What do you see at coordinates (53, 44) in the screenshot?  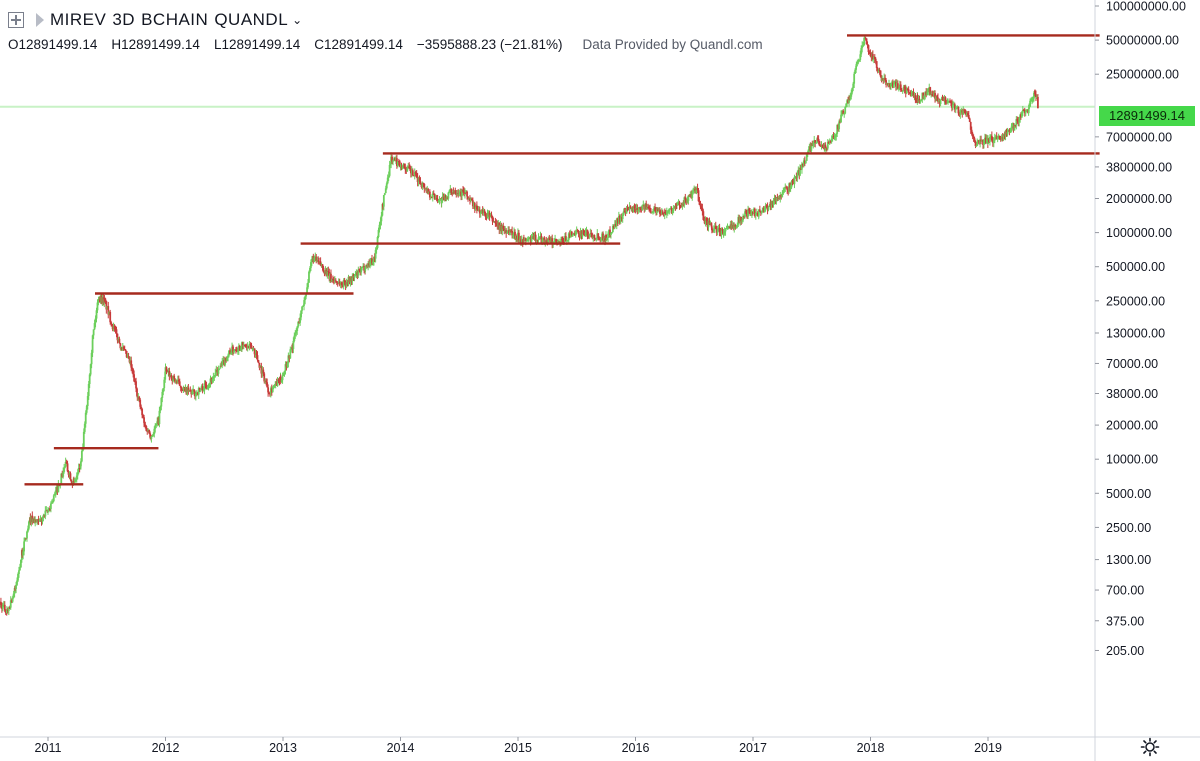 I see `open-value: O12891499.14` at bounding box center [53, 44].